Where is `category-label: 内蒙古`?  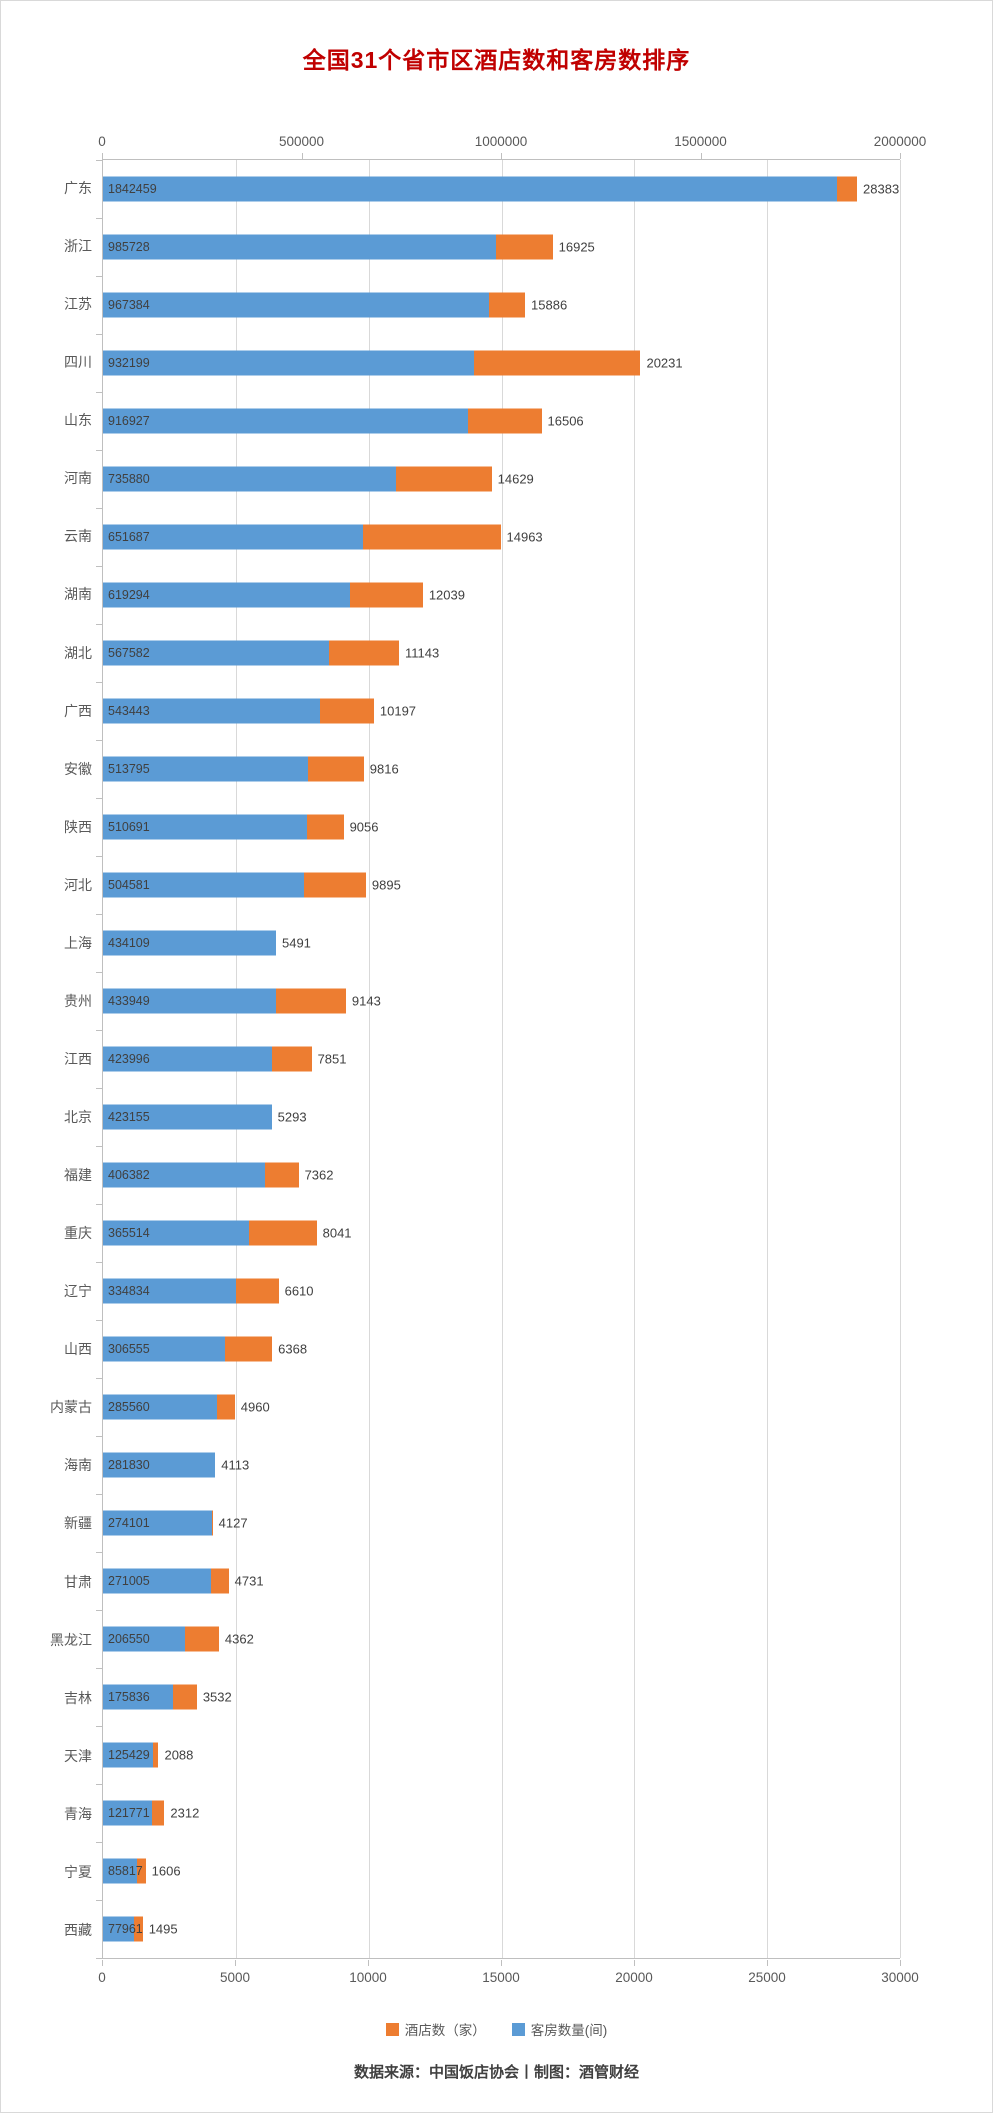
category-label: 内蒙古 is located at coordinates (71, 1407).